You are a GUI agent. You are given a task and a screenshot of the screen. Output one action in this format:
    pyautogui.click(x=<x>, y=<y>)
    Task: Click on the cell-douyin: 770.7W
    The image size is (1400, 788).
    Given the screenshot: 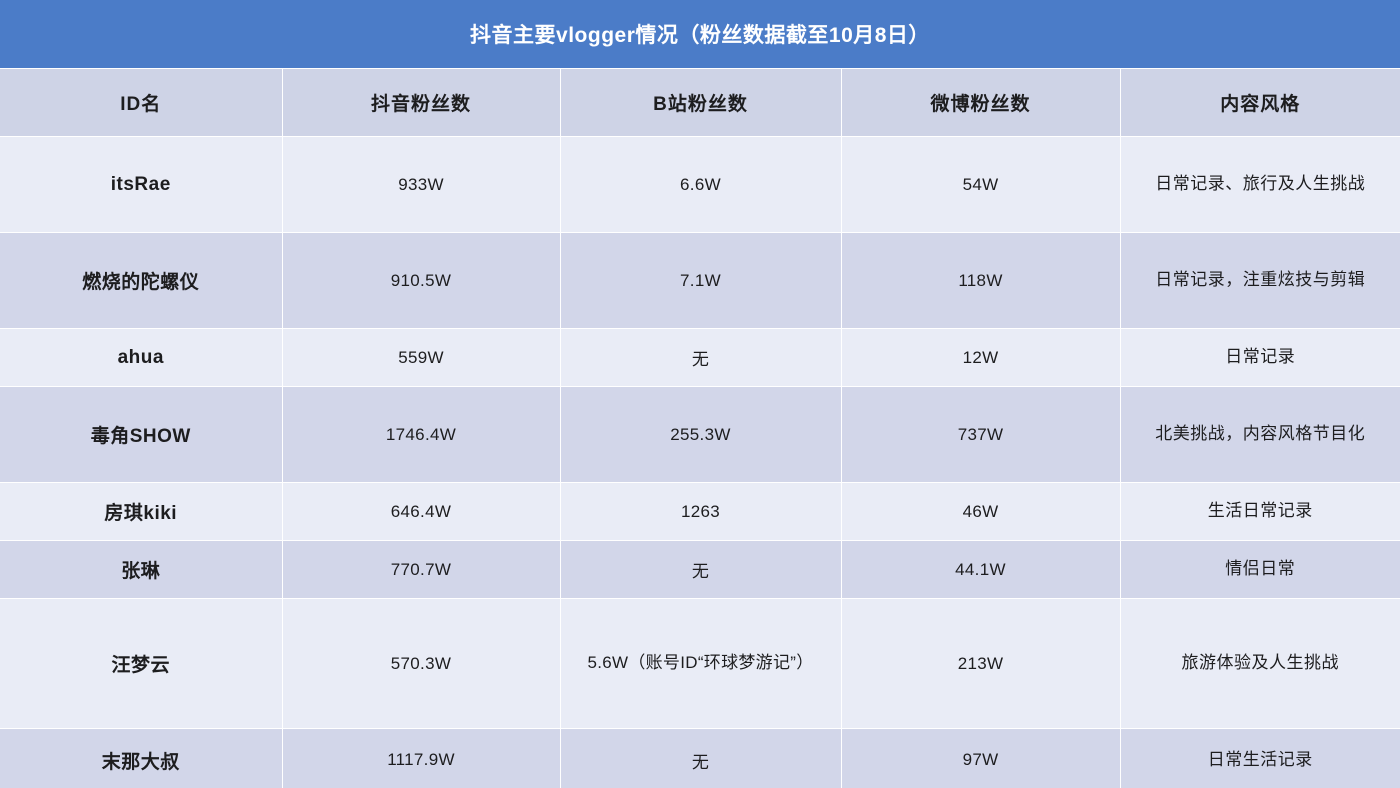 What is the action you would take?
    pyautogui.click(x=421, y=569)
    